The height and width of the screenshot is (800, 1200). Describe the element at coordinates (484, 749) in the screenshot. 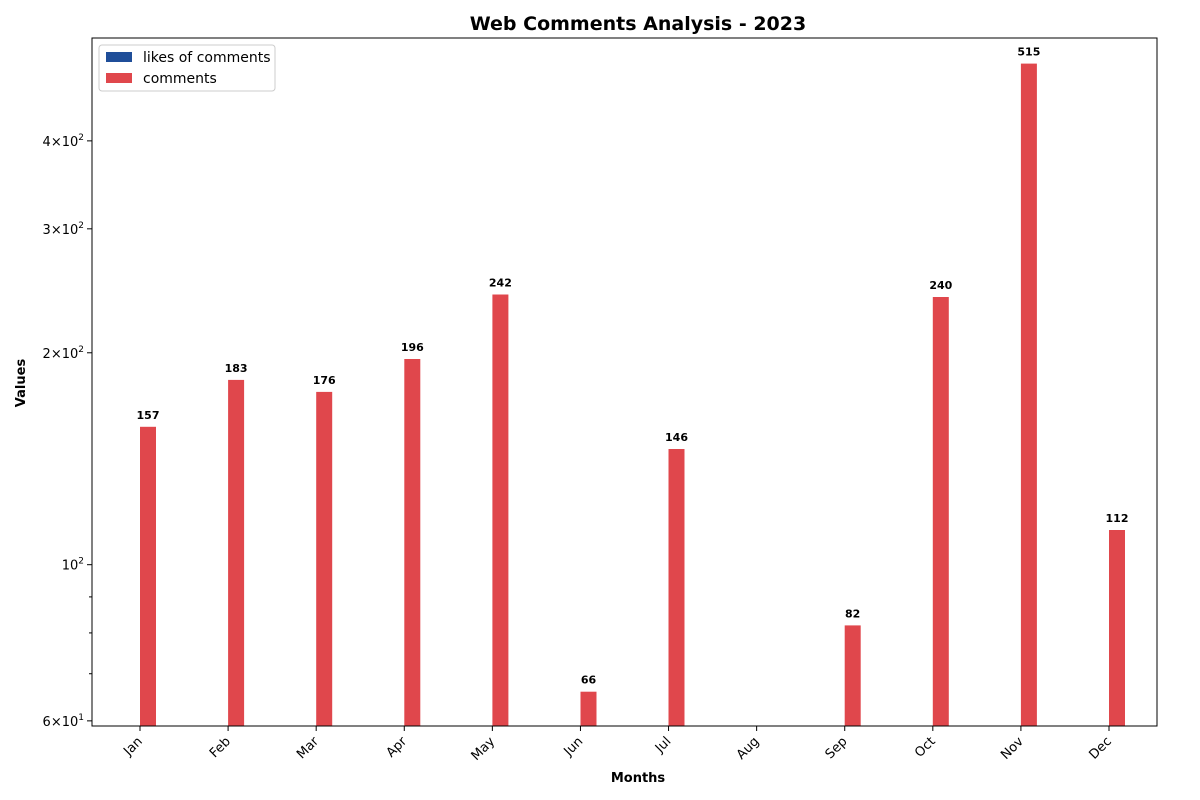

I see `x-tick-label-may: May` at that location.